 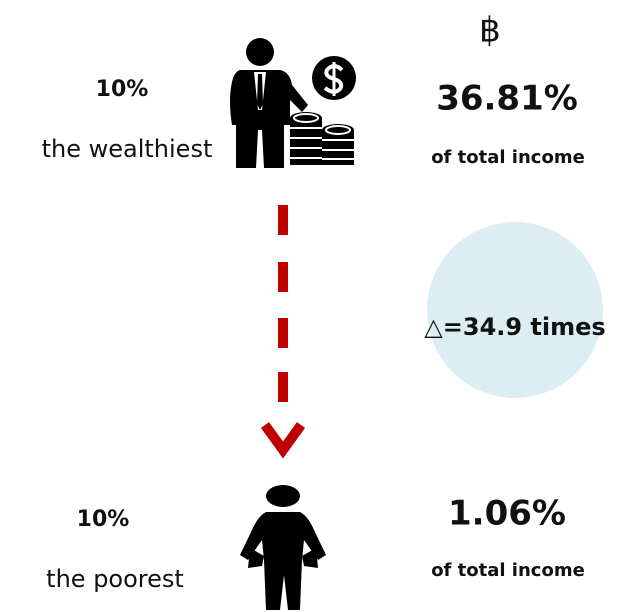 I want to click on top-income-share: 36.81%, so click(x=507, y=99).